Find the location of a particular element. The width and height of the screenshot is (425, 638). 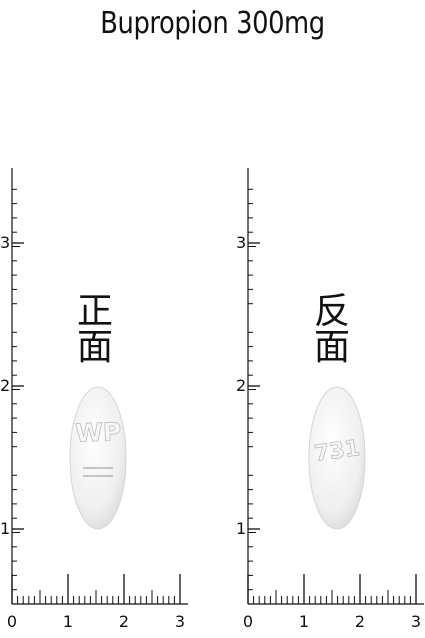

front-y-minor-ticks is located at coordinates (16, 389).